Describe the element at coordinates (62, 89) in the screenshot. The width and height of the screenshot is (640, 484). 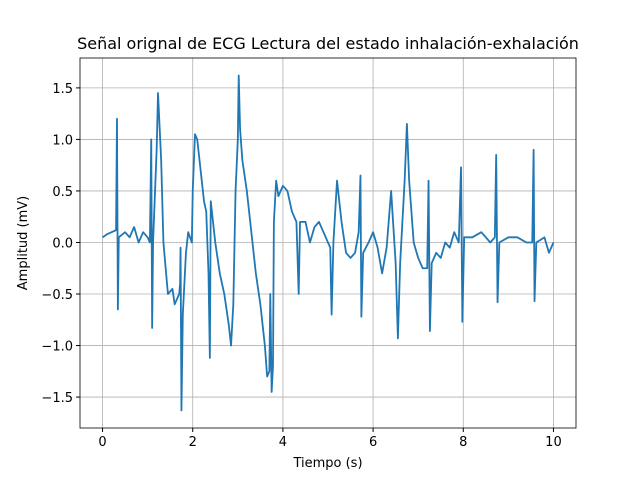
I see `y-tick-label: 1.5` at that location.